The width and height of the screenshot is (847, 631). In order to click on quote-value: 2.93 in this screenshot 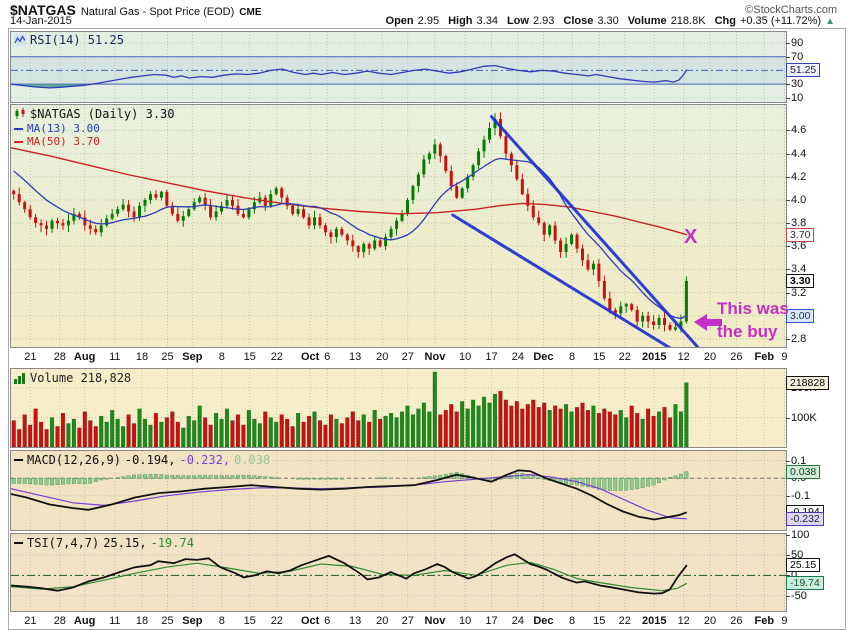, I will do `click(543, 21)`.